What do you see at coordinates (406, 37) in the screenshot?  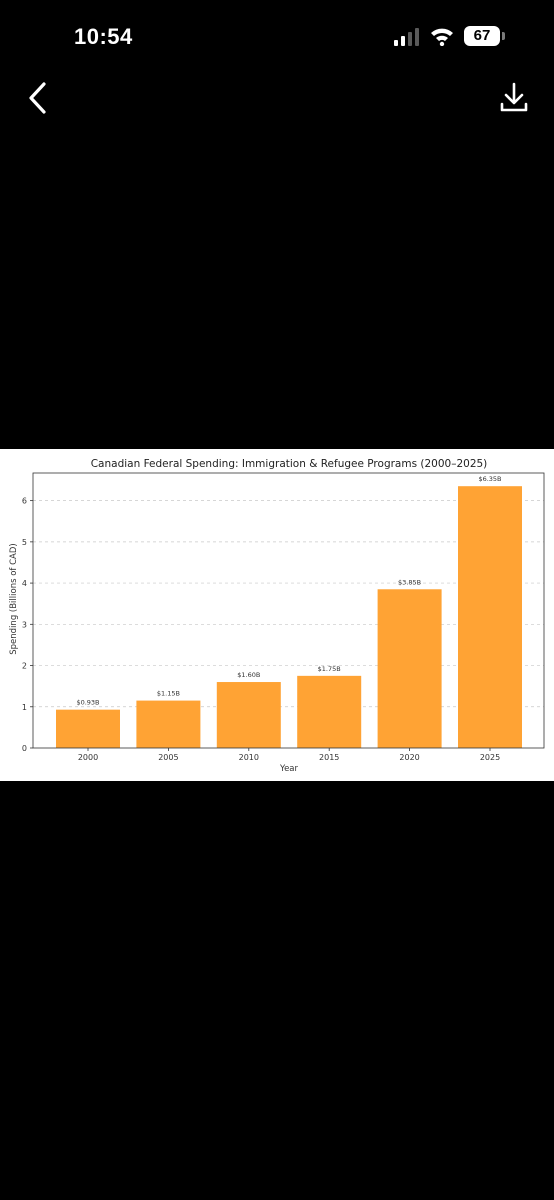 I see `signal-icon` at bounding box center [406, 37].